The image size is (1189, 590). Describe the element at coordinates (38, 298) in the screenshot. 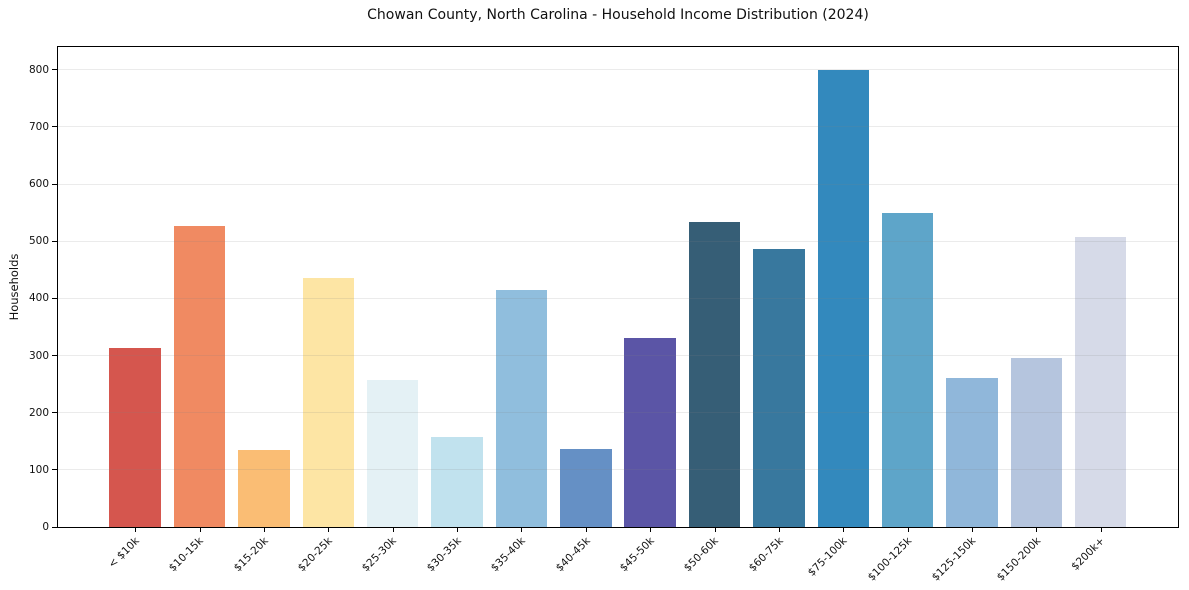

I see `y-tick-label: 400` at that location.